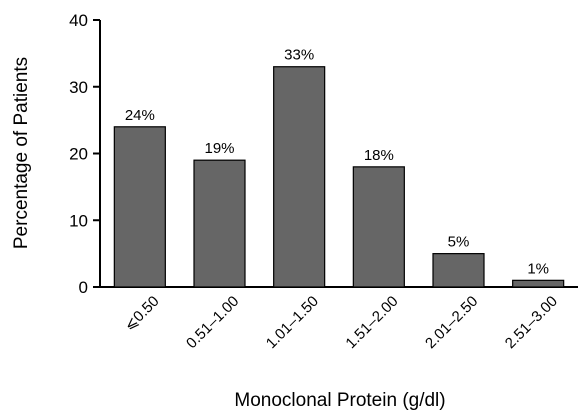  Describe the element at coordinates (451, 322) in the screenshot. I see `category-label: 2.01–2.50` at that location.